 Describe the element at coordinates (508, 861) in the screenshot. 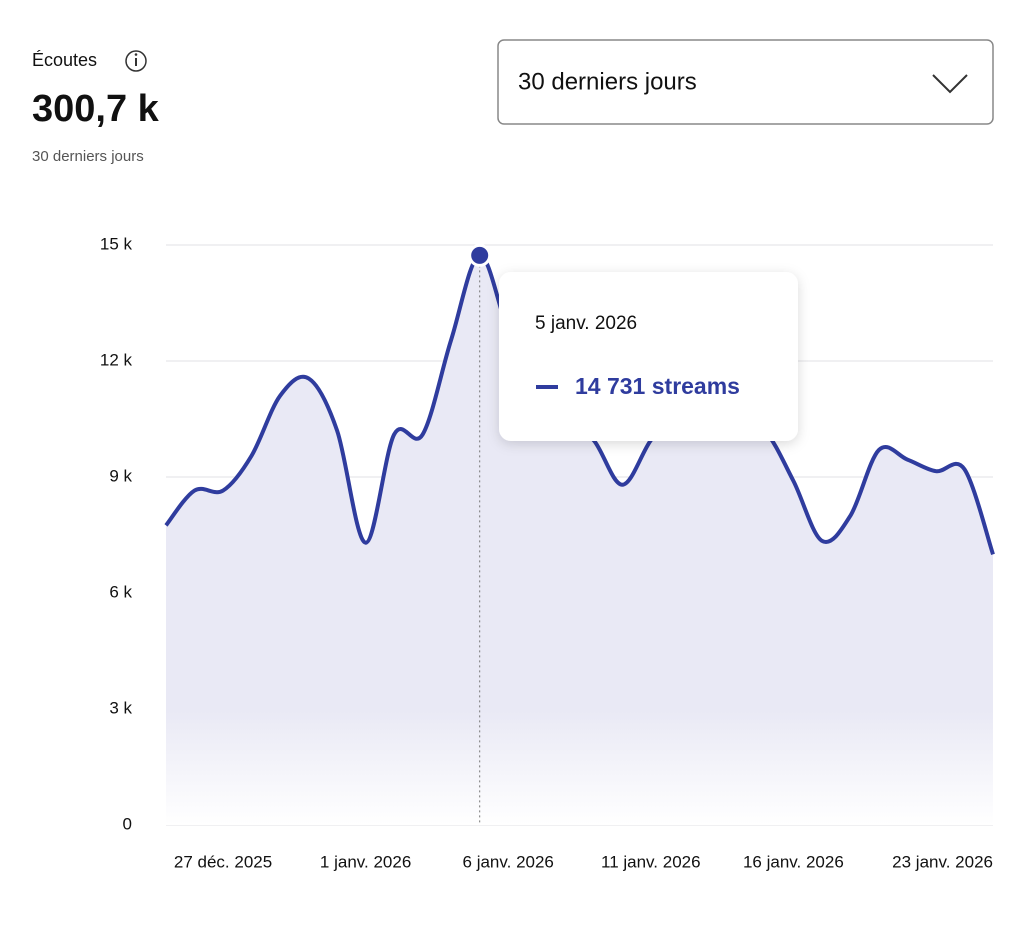

I see `x-tick-label: 6 janv. 2026` at that location.